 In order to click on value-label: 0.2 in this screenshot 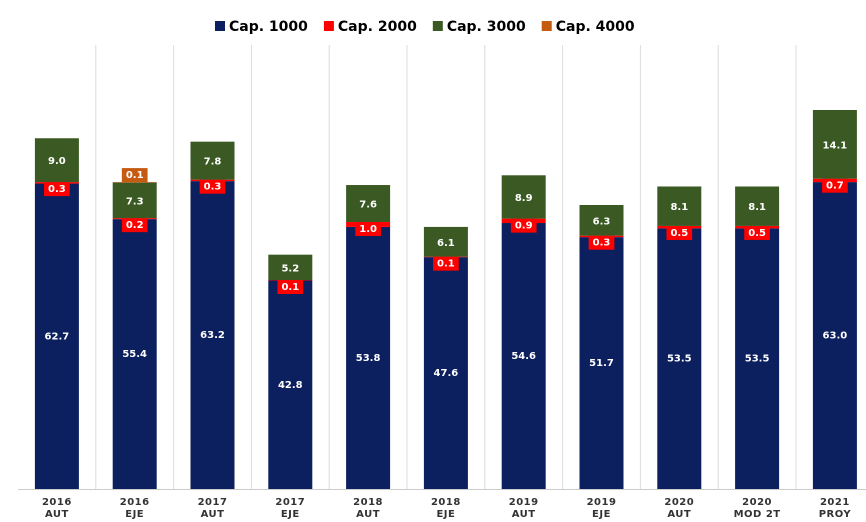, I will do `click(135, 225)`.